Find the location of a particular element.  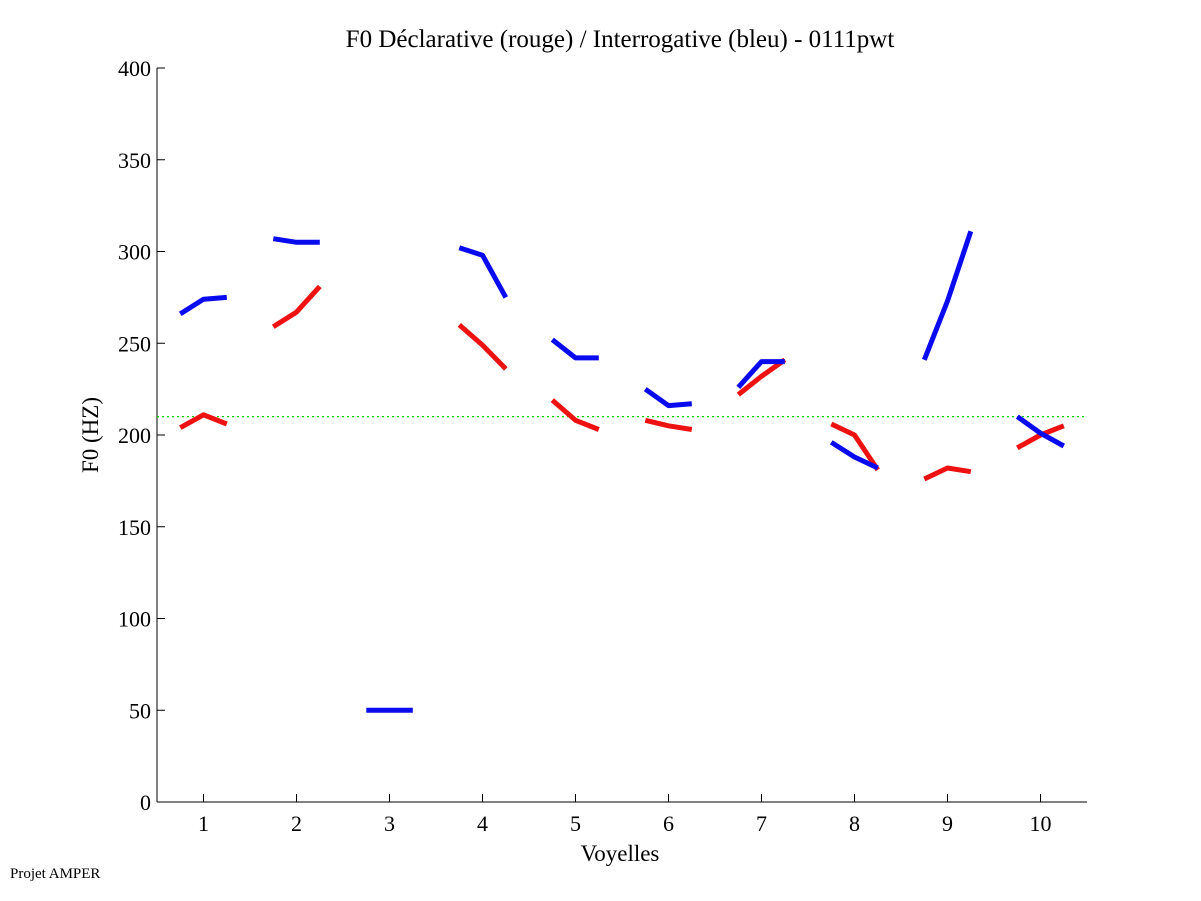

y-tick-label: 400 is located at coordinates (134, 68).